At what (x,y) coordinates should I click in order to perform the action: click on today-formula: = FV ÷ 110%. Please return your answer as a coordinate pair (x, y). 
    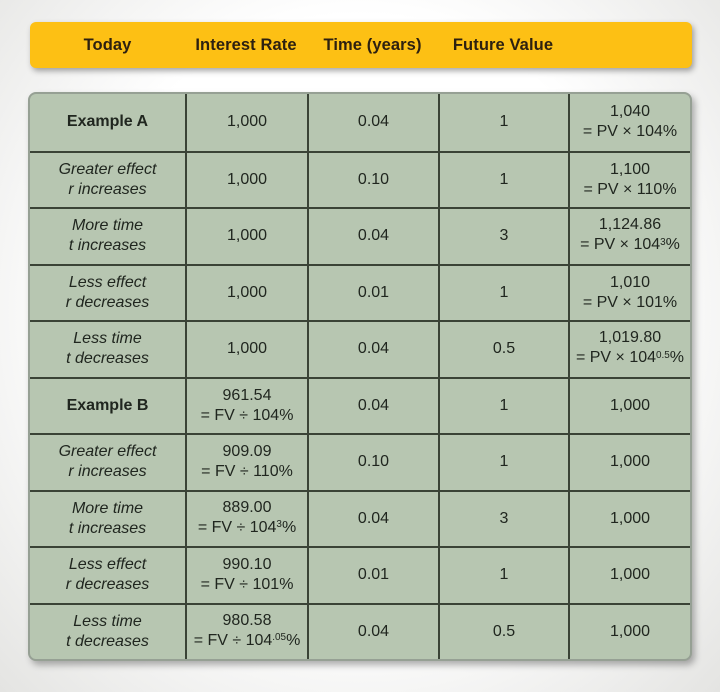
    Looking at the image, I should click on (247, 472).